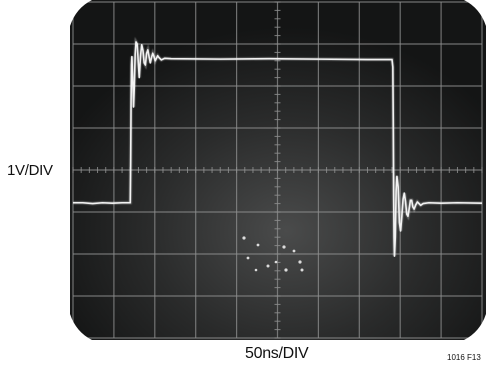 The height and width of the screenshot is (366, 486). I want to click on x-axis-label: 50ns/DIV, so click(277, 353).